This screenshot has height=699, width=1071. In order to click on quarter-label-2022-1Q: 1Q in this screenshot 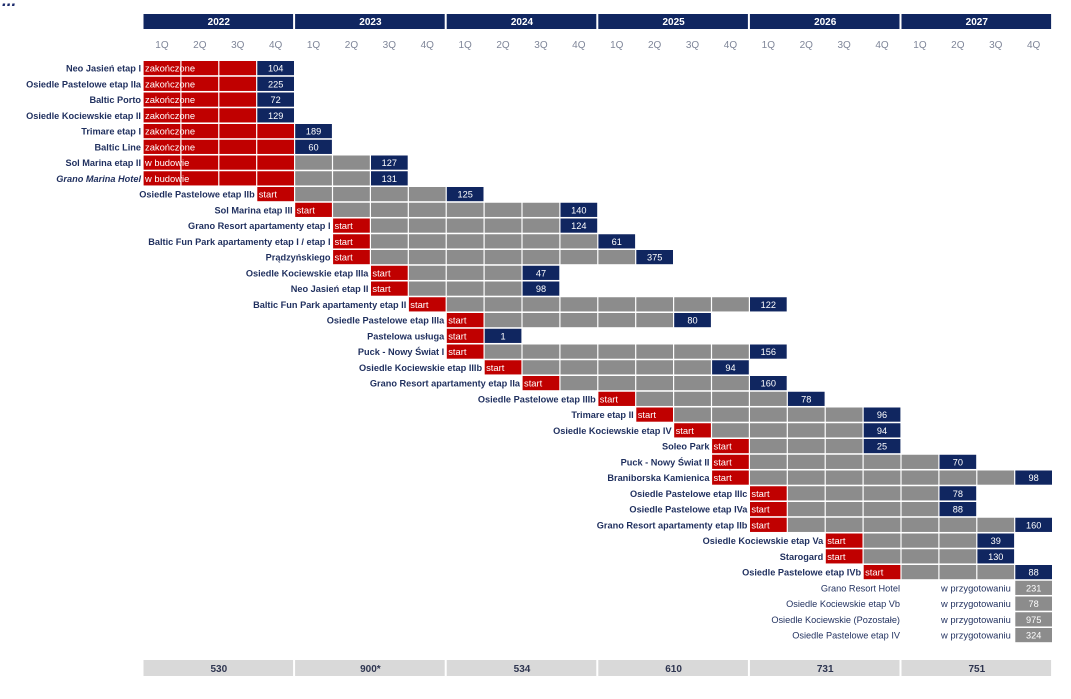, I will do `click(162, 45)`.